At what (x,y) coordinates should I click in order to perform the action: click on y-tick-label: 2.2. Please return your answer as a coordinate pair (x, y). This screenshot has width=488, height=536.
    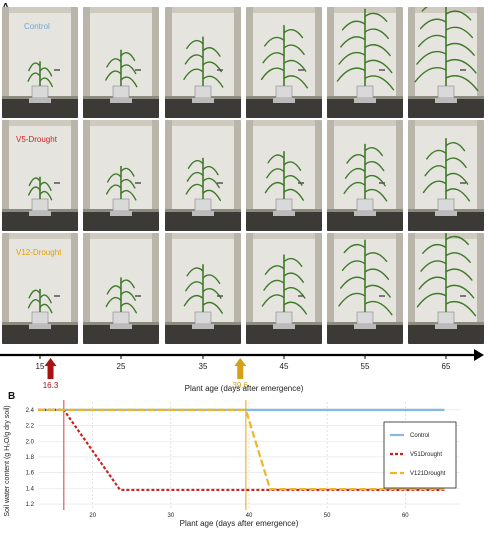
    Looking at the image, I should click on (30, 427).